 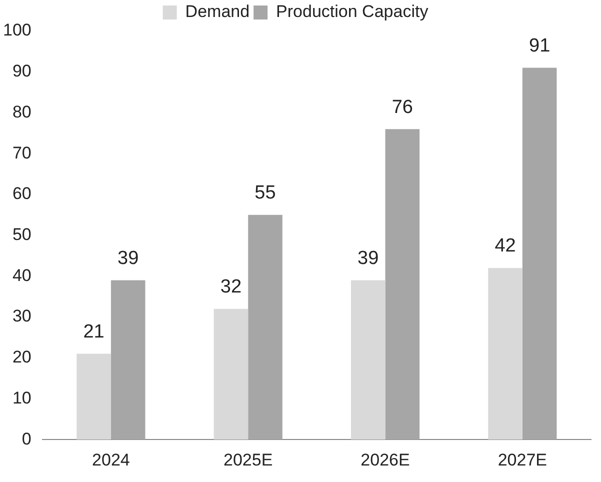 I want to click on y-tick-label: 40, so click(x=22, y=275).